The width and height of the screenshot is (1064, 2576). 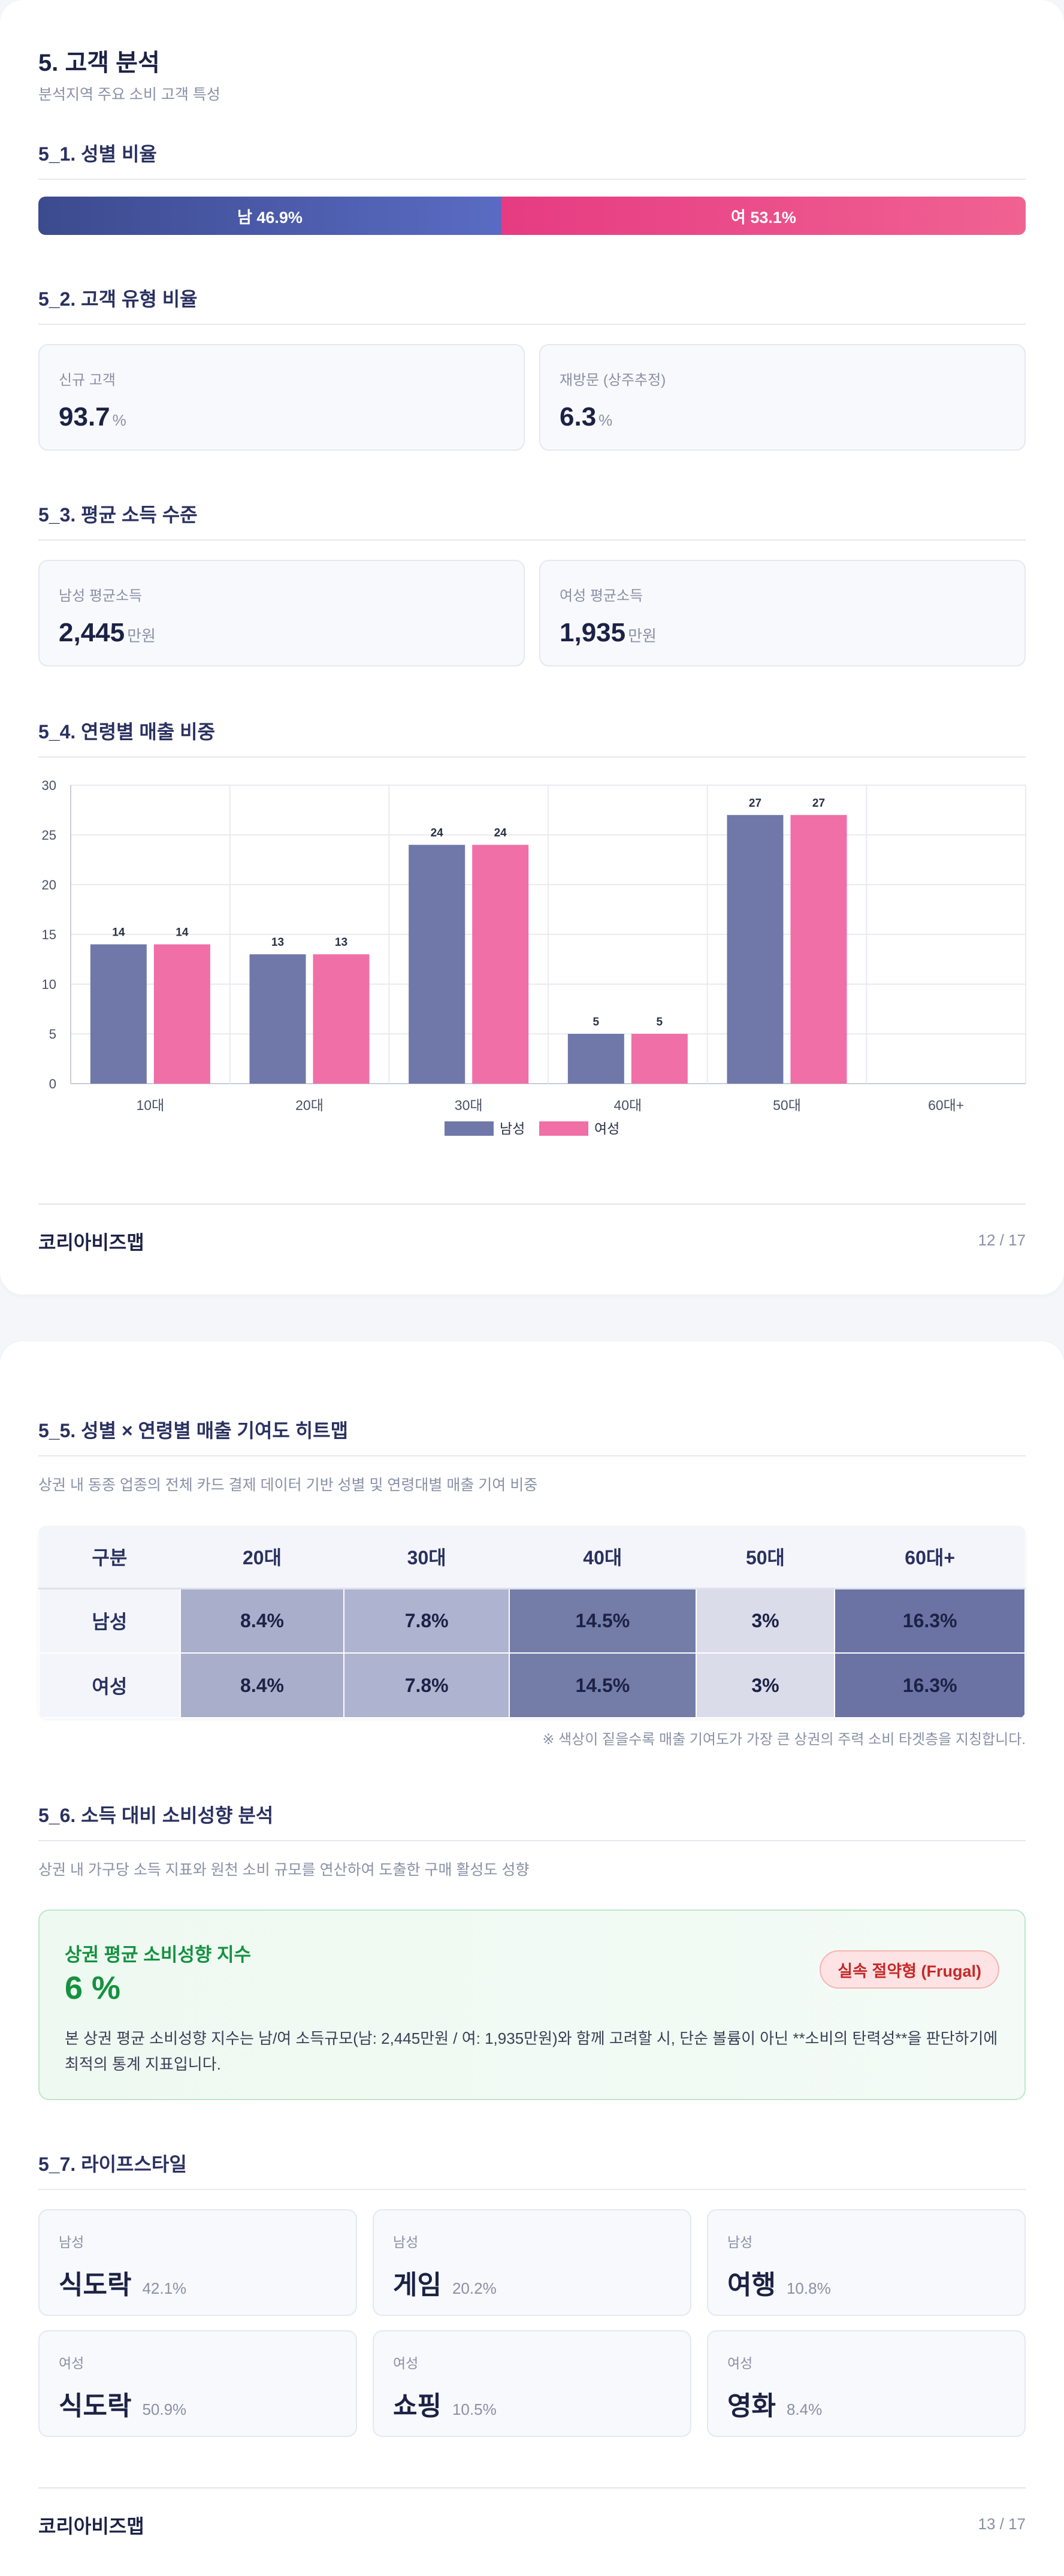 What do you see at coordinates (426, 1558) in the screenshot?
I see `heatmap-header-cell: 30대` at bounding box center [426, 1558].